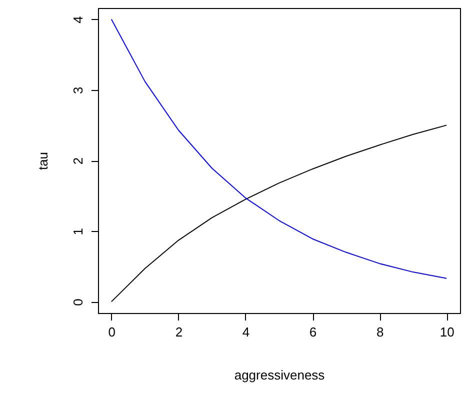 The image size is (472, 405). What do you see at coordinates (179, 332) in the screenshot?
I see `x-tick-label: 2` at bounding box center [179, 332].